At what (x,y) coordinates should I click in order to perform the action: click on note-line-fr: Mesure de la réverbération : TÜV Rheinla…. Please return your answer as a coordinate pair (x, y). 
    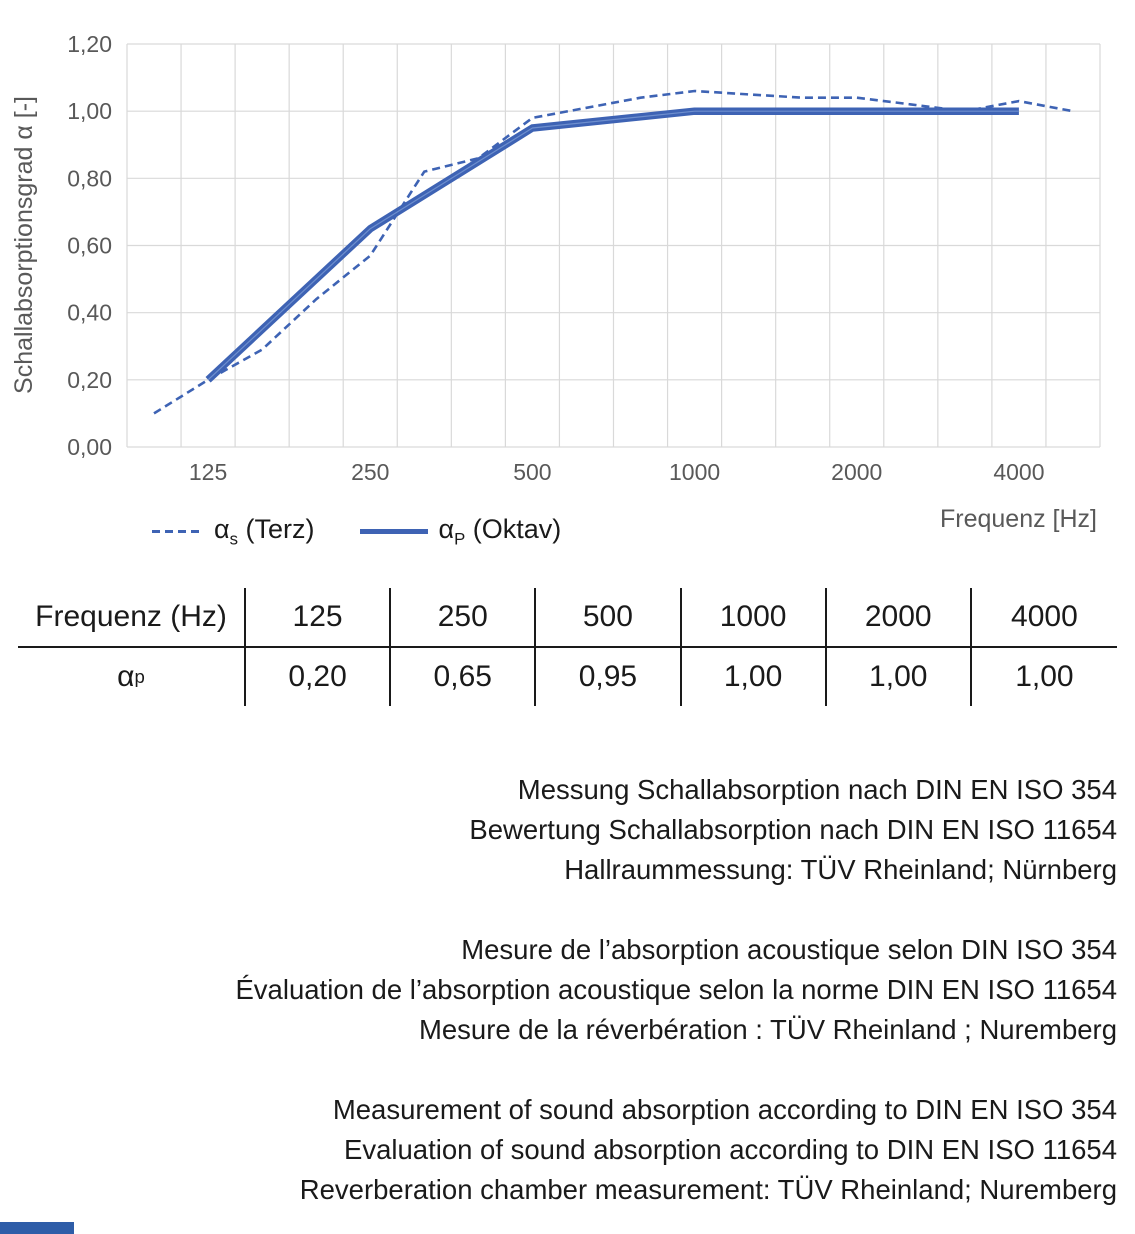
    Looking at the image, I should click on (767, 1029).